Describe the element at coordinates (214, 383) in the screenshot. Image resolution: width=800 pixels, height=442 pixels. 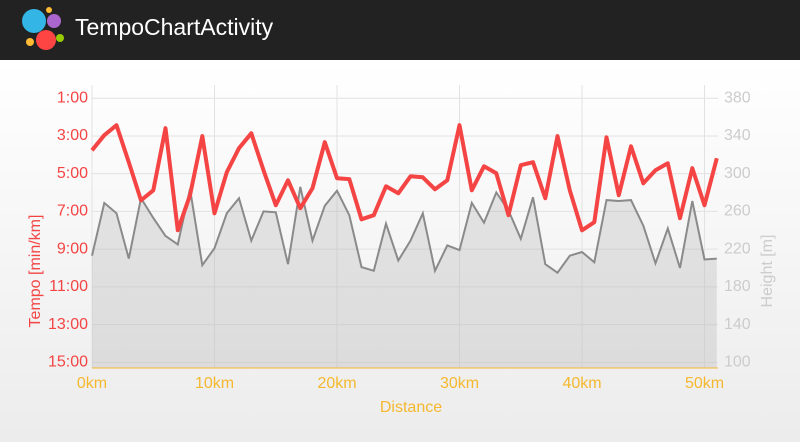
I see `x-tick-label: 10km` at that location.